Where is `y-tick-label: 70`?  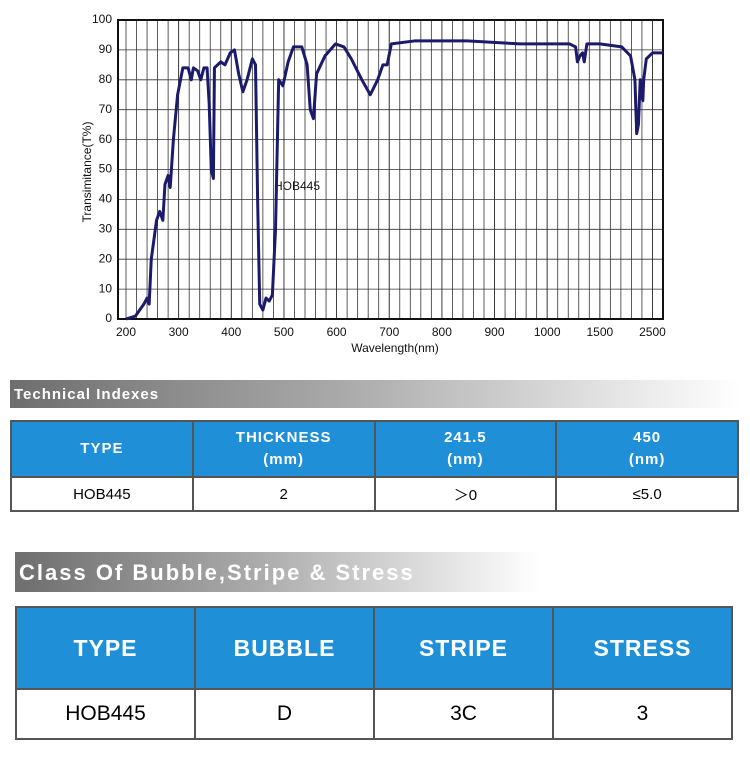 y-tick-label: 70 is located at coordinates (106, 109).